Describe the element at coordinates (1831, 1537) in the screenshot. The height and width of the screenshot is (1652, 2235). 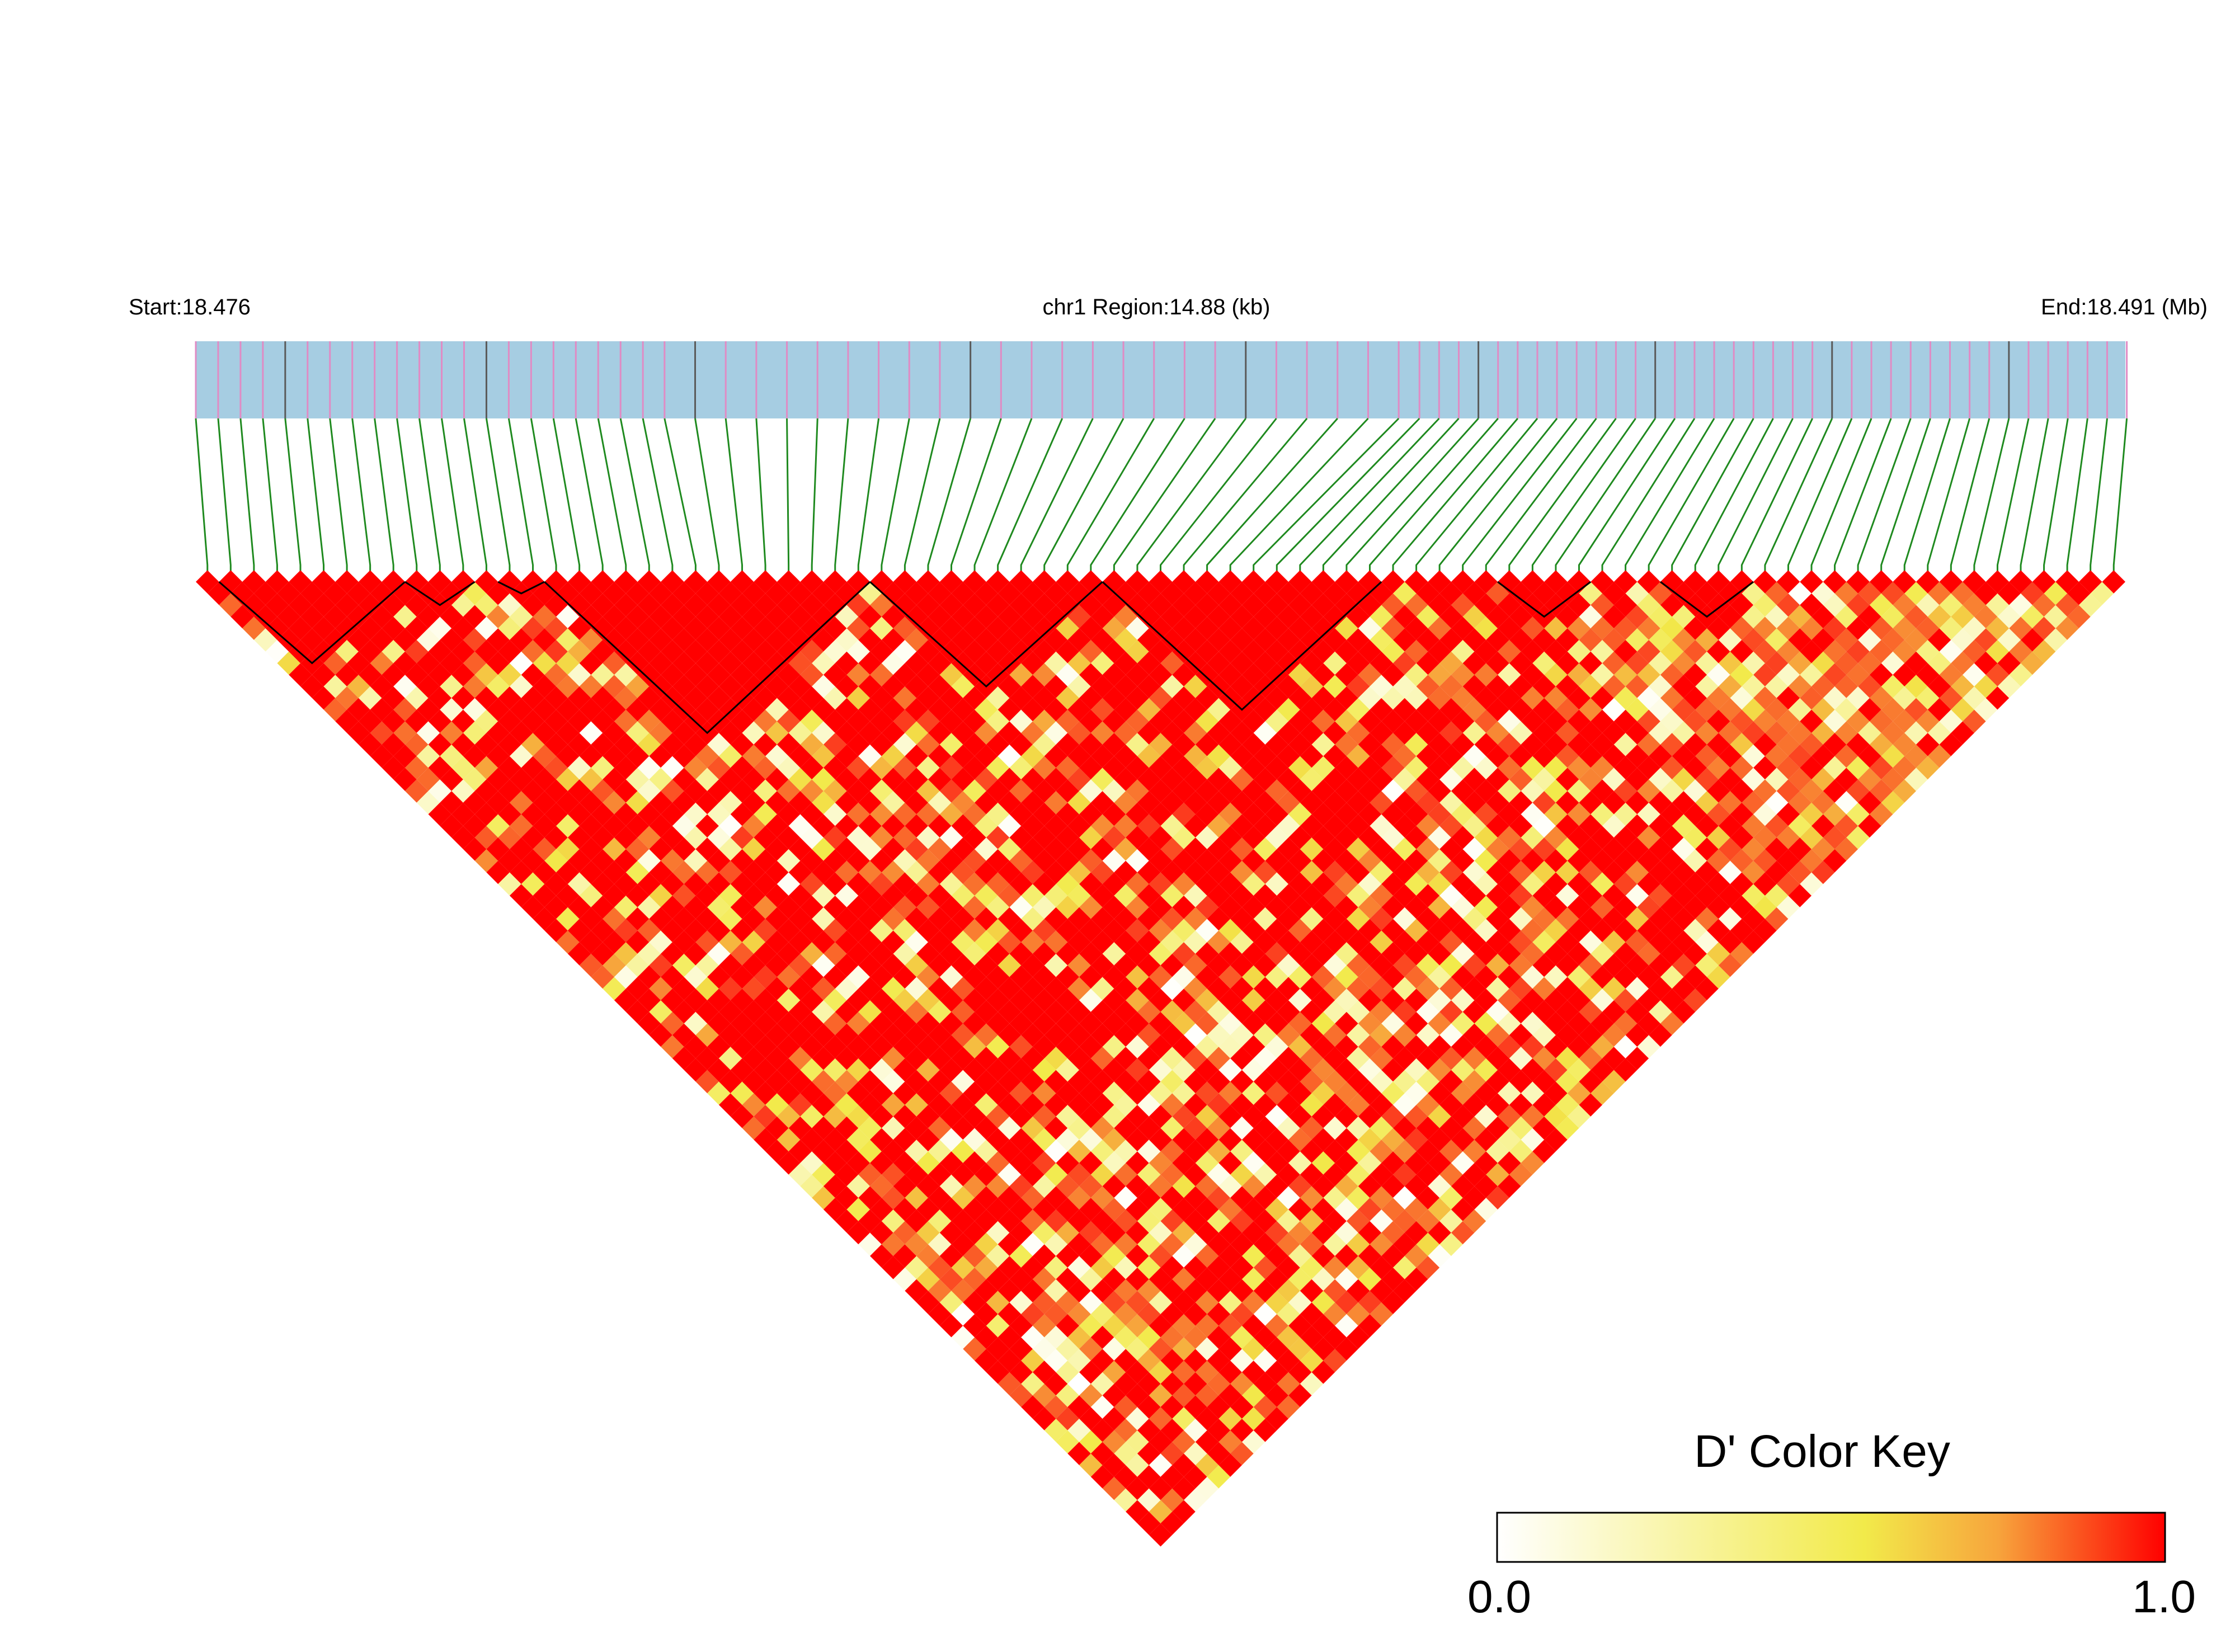
I see `color-key-bar` at that location.